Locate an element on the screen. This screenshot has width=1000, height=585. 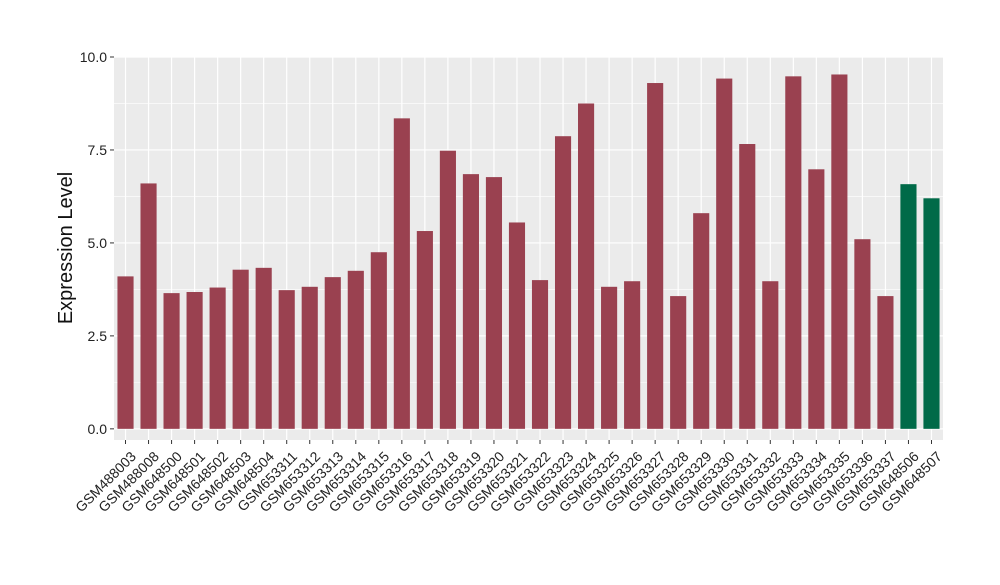
y-tick-label: 5.0 is located at coordinates (98, 243).